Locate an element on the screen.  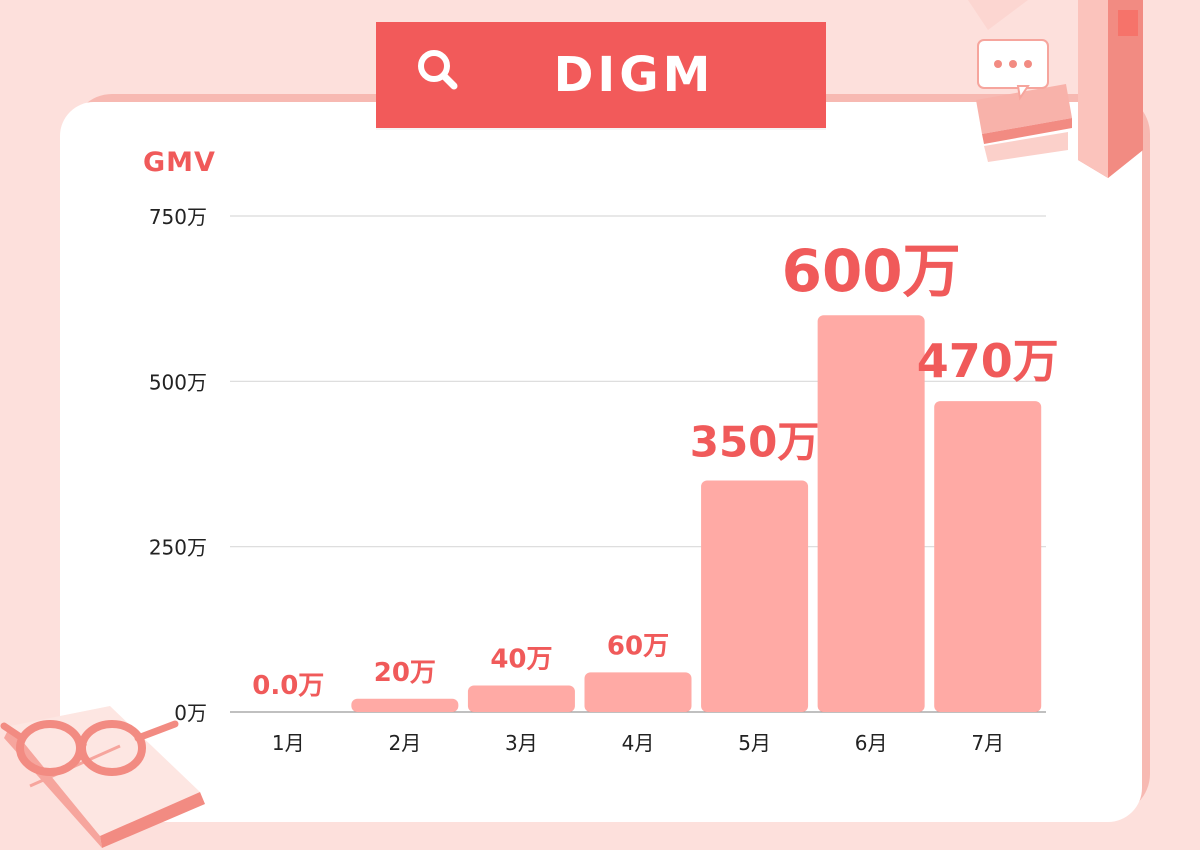
y-tick-label: 250万 is located at coordinates (178, 548).